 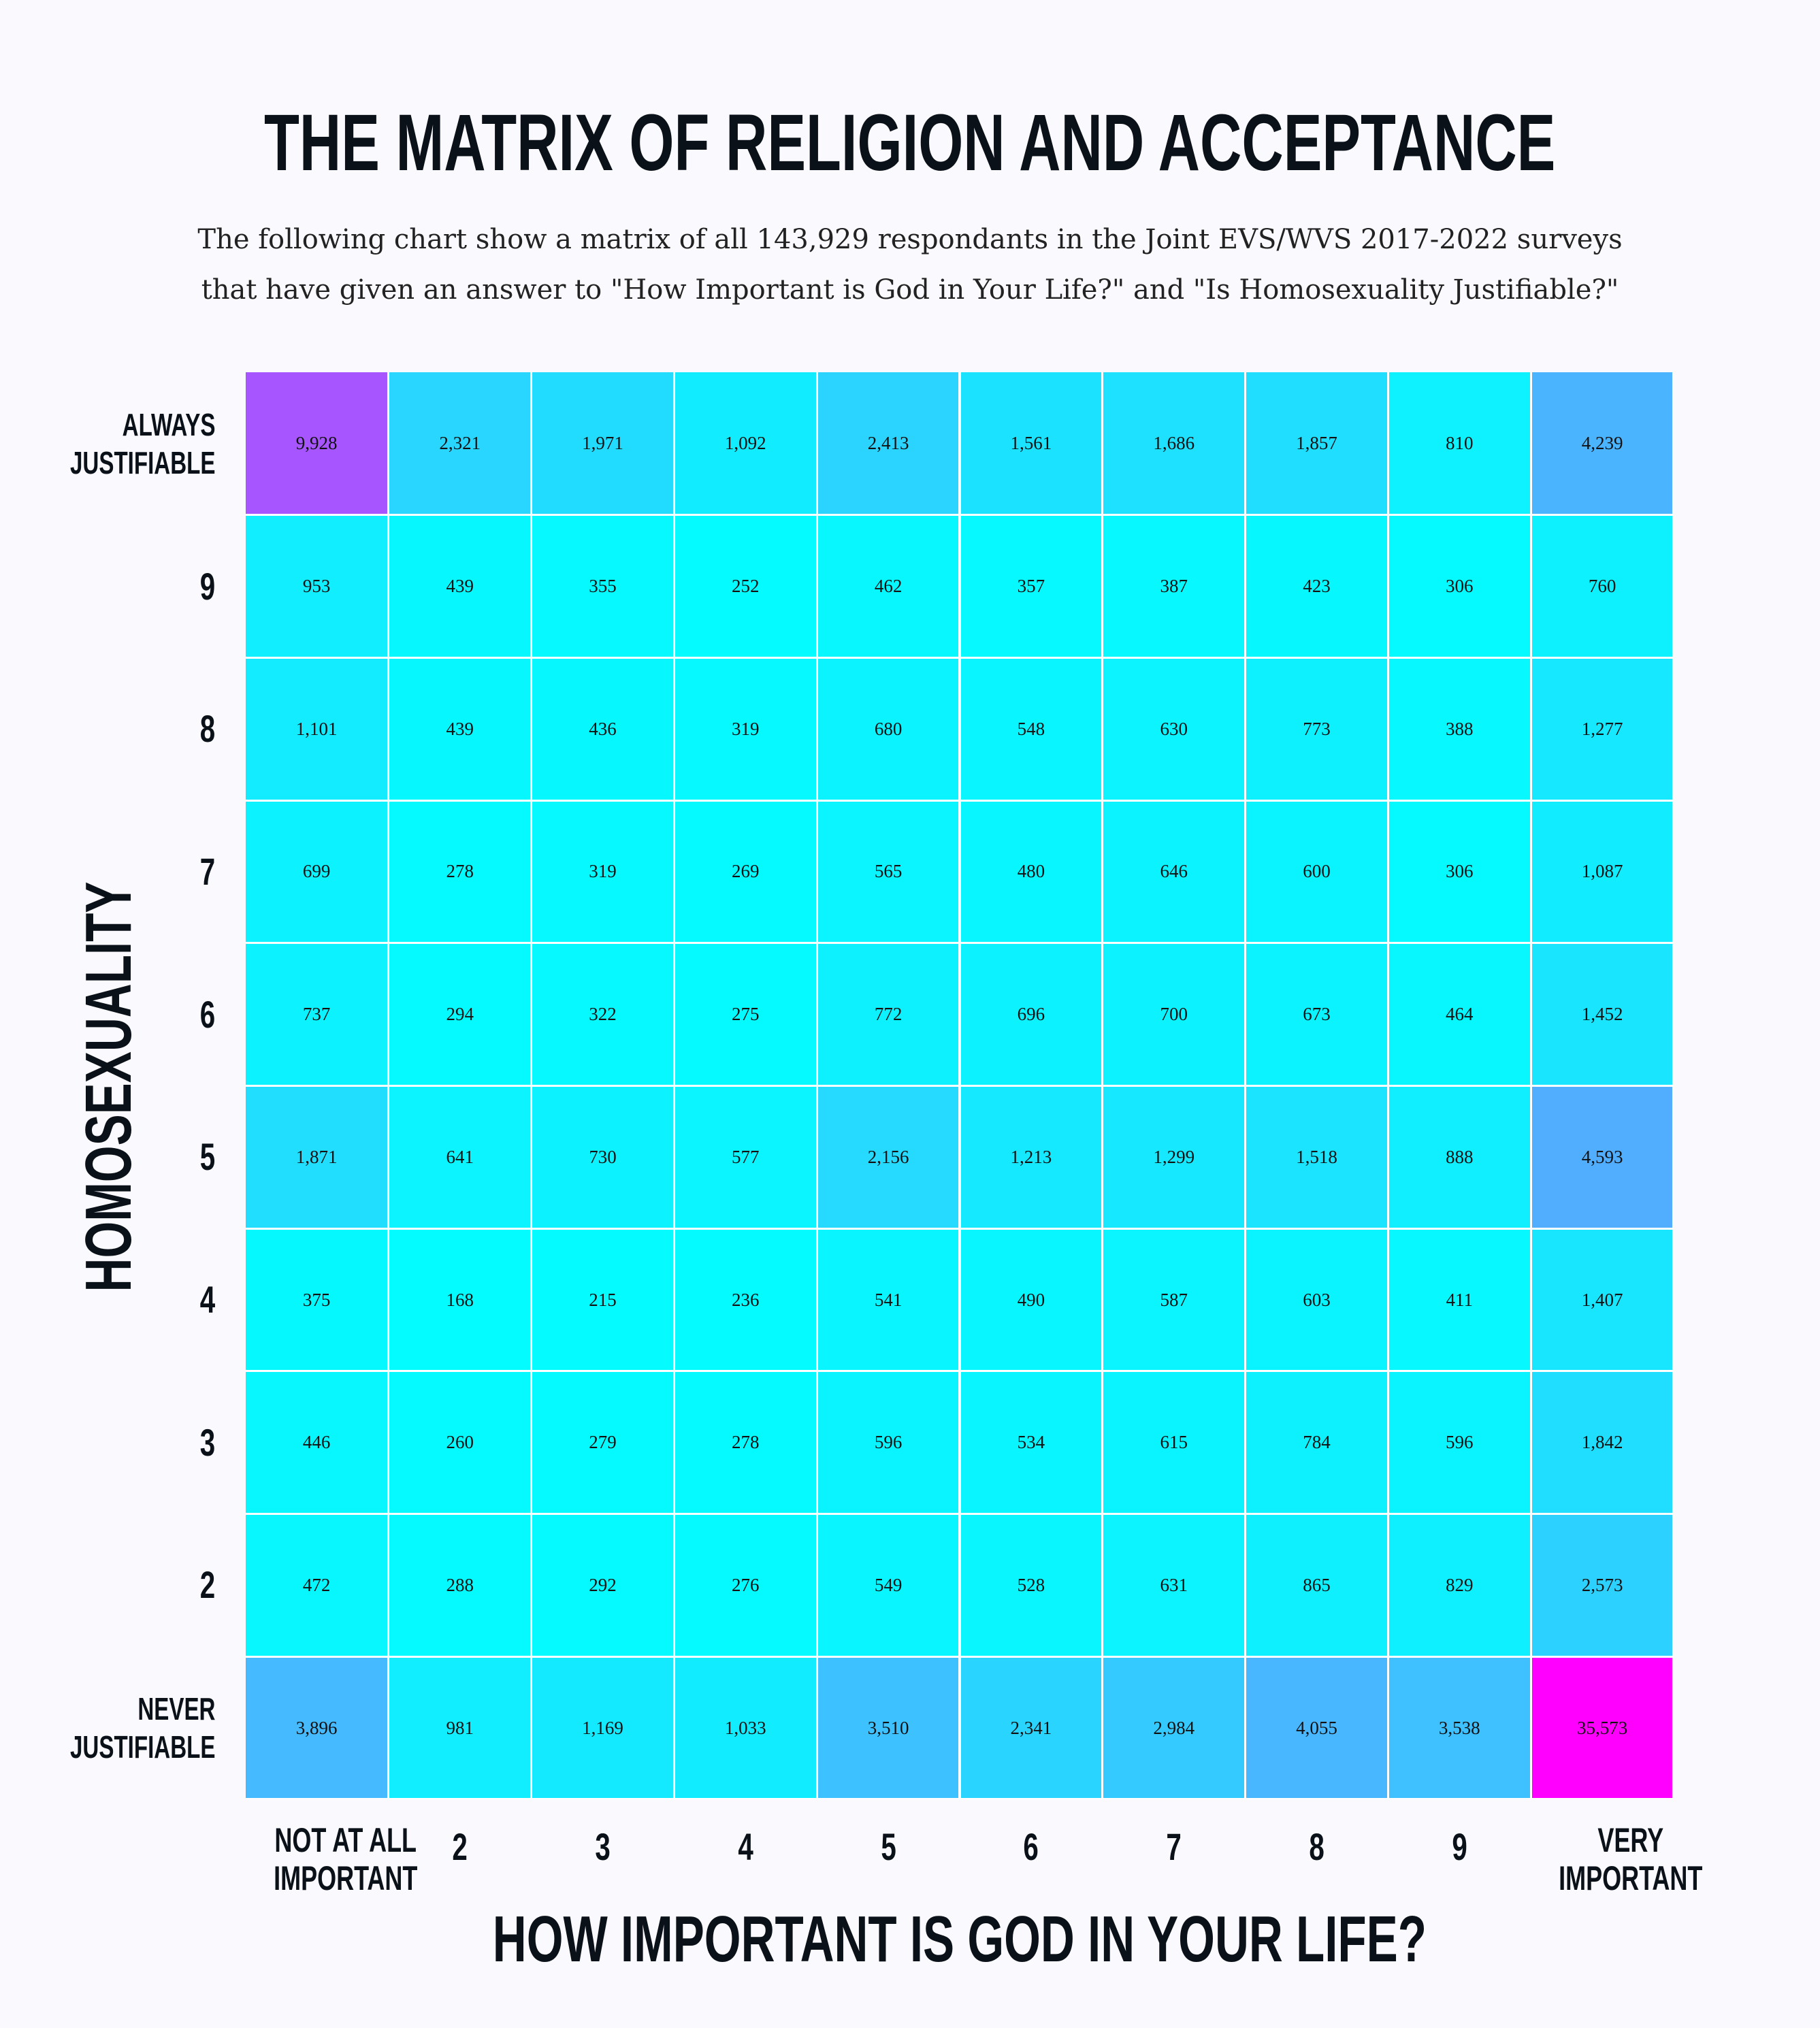 I want to click on heatmap-cell: 548, so click(x=1031, y=729).